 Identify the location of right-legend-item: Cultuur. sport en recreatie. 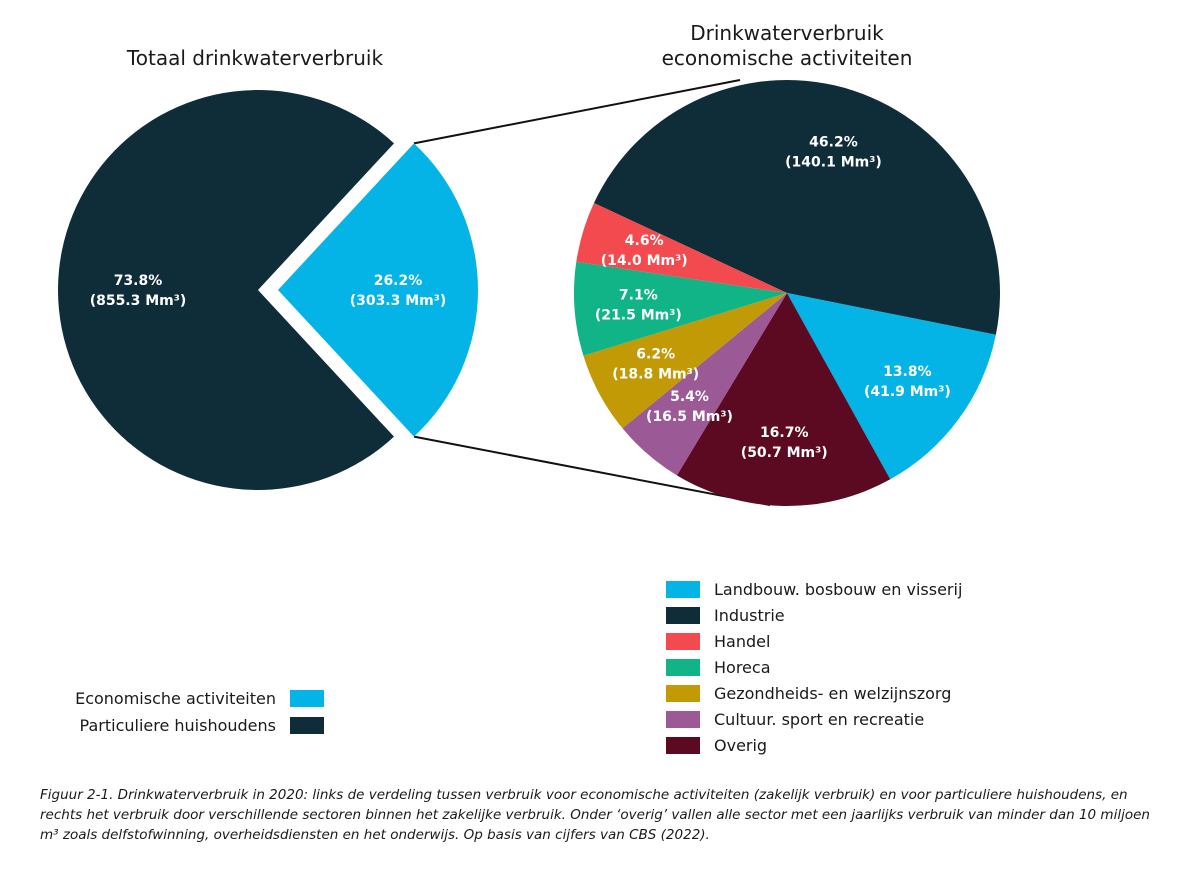
(795, 719).